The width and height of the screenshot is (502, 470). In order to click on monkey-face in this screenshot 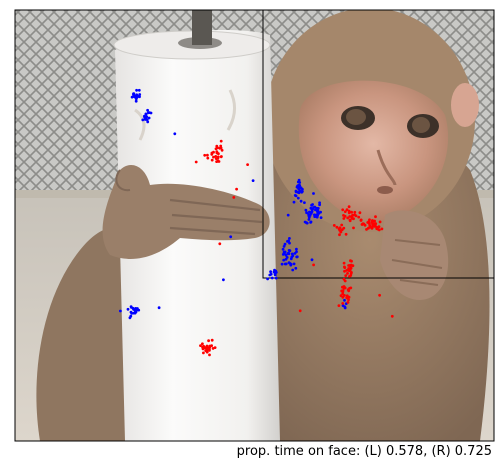, I will do `click(373, 151)`.